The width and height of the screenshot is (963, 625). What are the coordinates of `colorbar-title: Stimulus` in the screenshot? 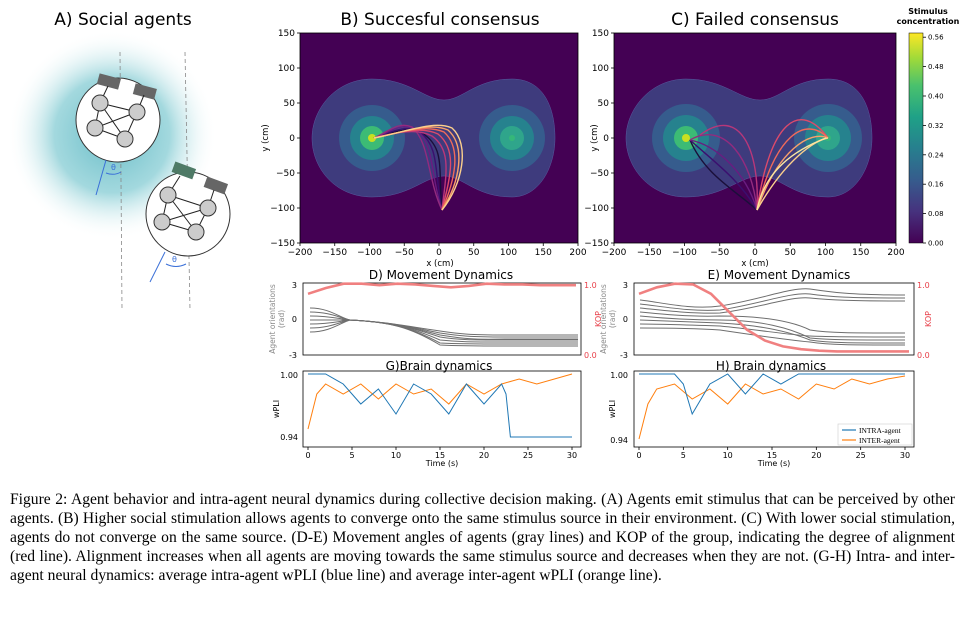 It's located at (928, 11).